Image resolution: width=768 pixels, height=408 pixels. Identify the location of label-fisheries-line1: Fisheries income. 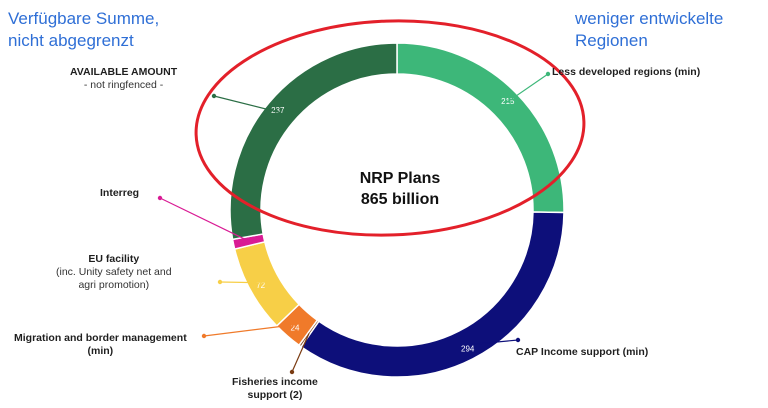
(275, 382).